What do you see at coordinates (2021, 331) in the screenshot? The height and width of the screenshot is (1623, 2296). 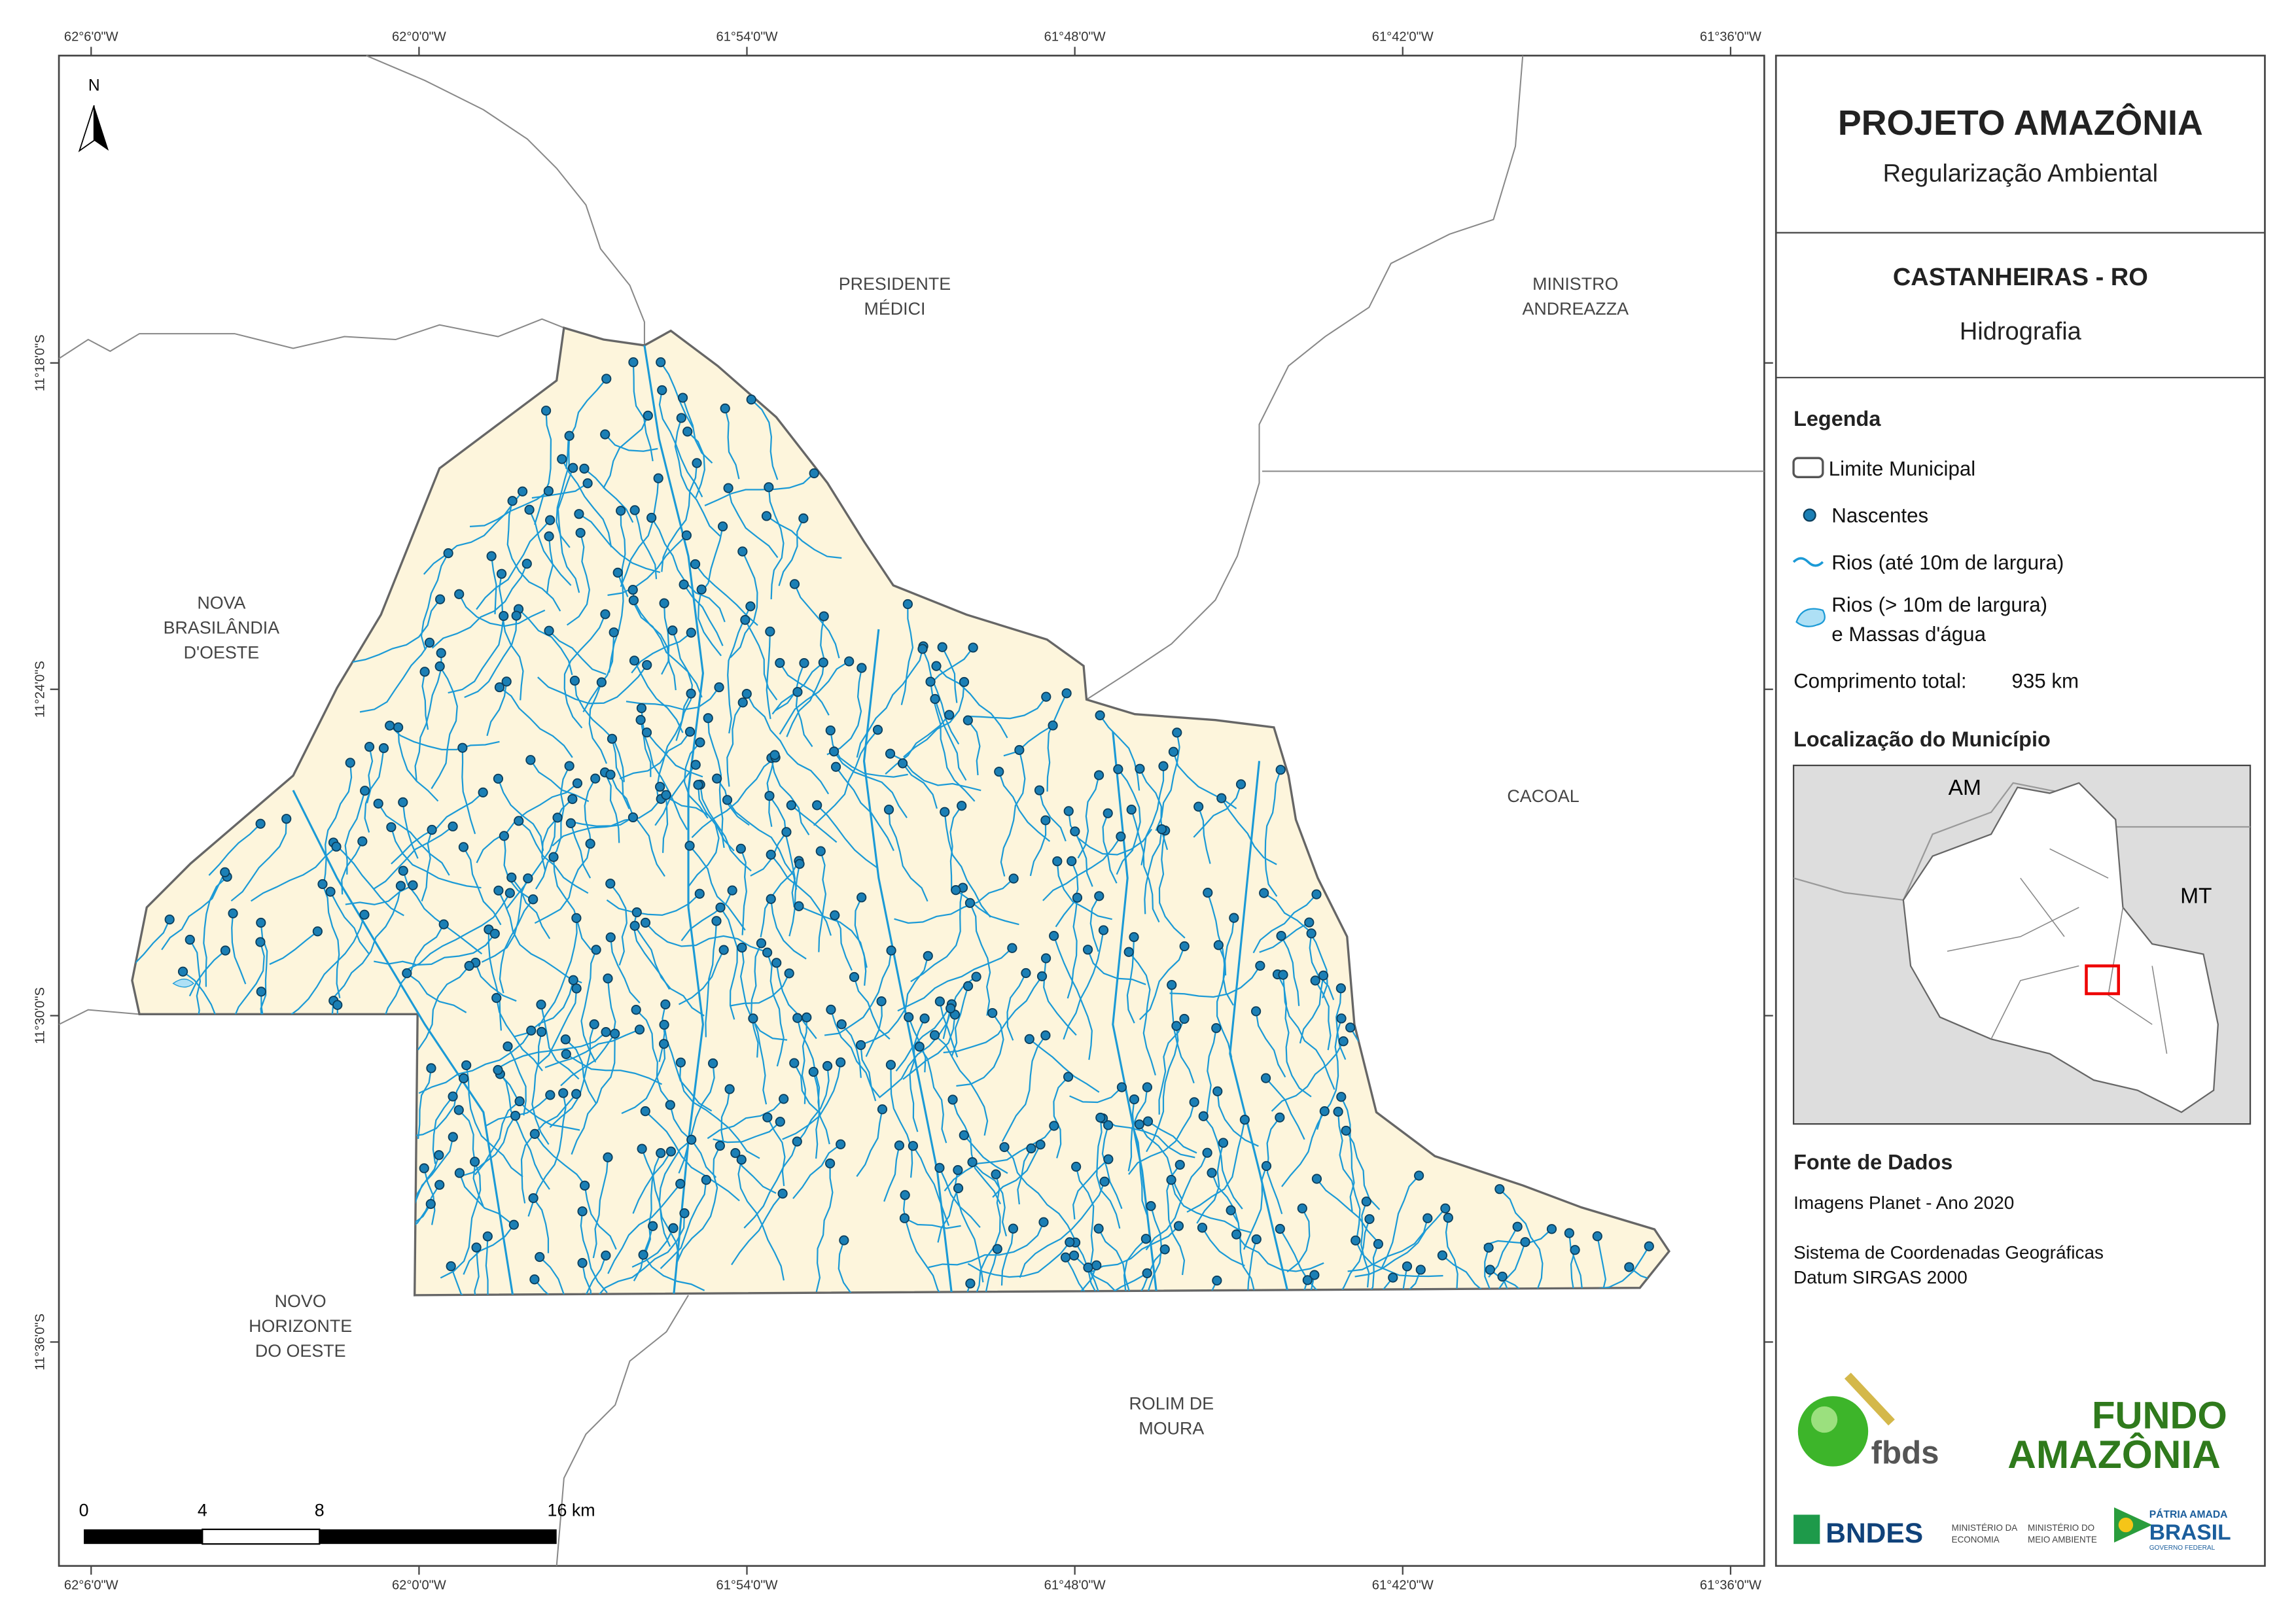 I see `theme: Hidrografia` at bounding box center [2021, 331].